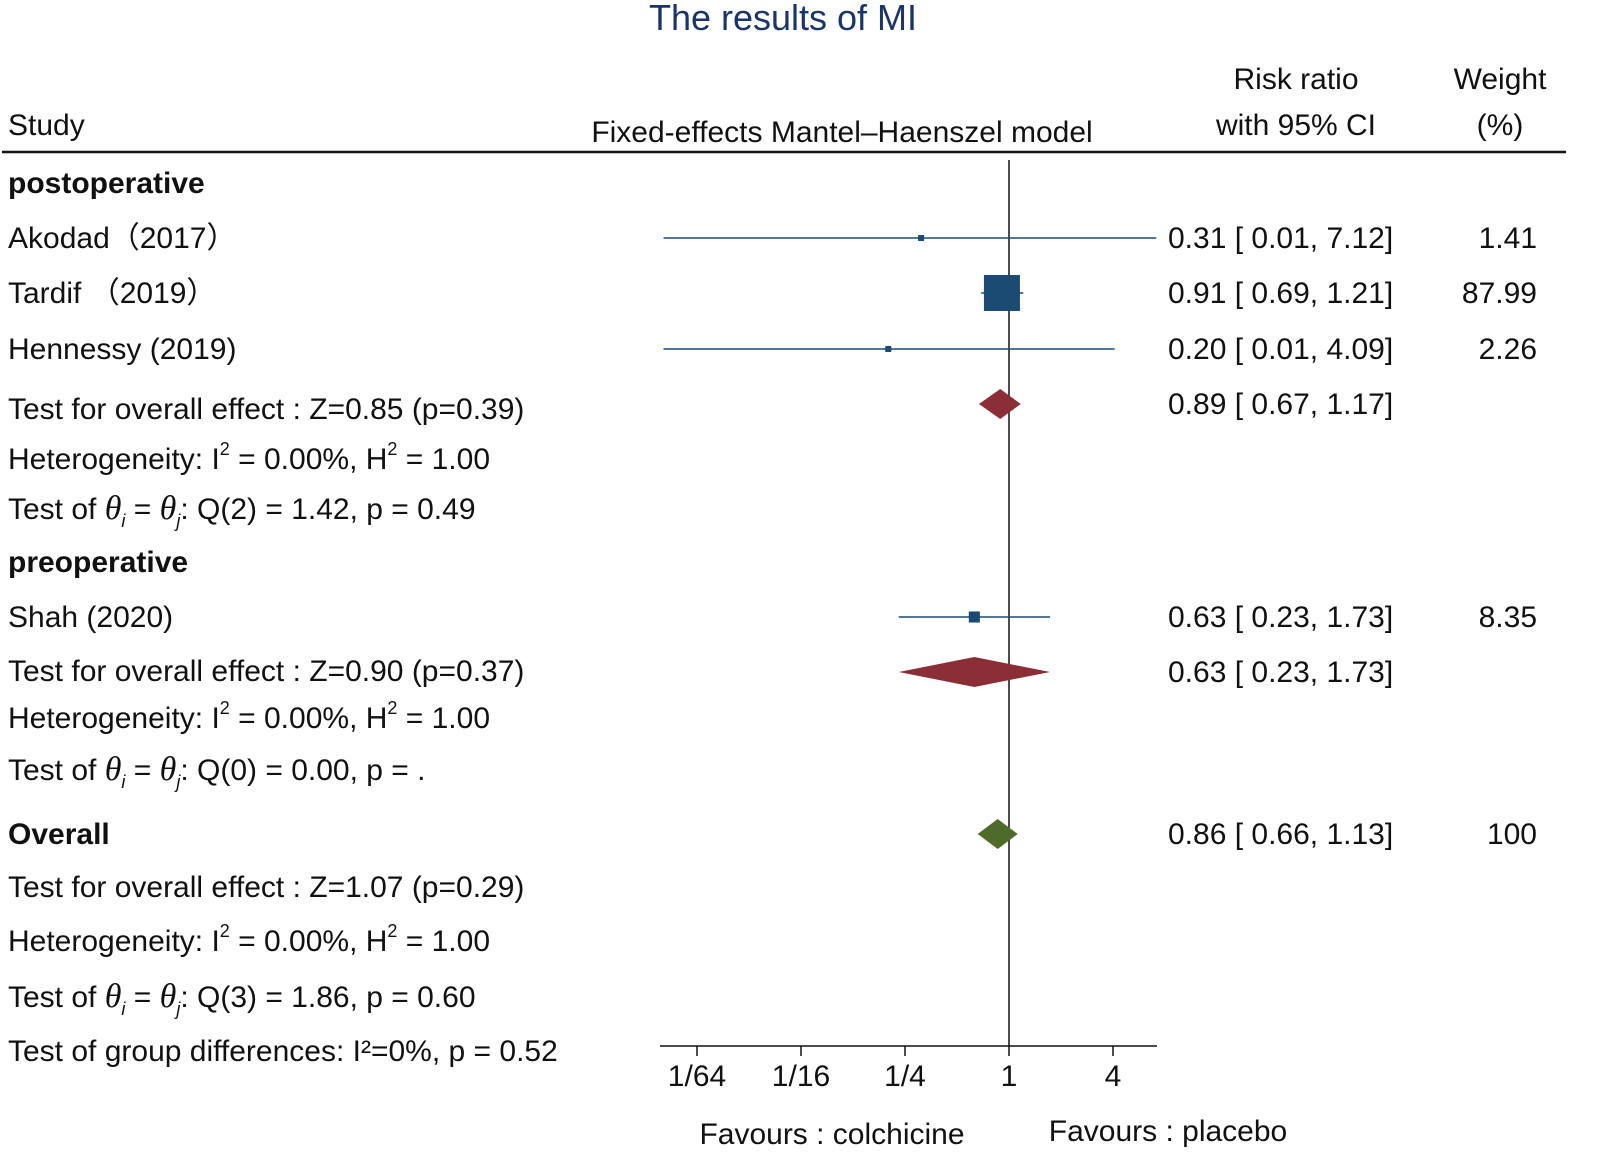 Image resolution: width=1600 pixels, height=1174 pixels. Describe the element at coordinates (1500, 125) in the screenshot. I see `header-weight-line2: (%)` at that location.